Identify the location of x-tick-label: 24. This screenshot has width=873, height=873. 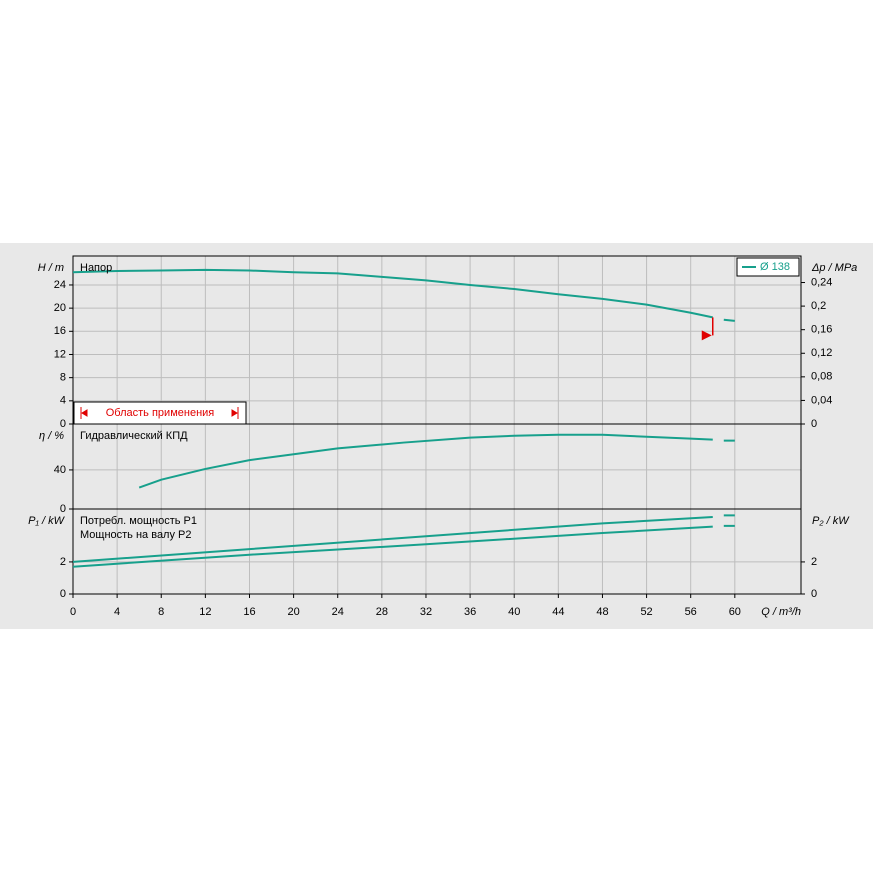
(338, 612).